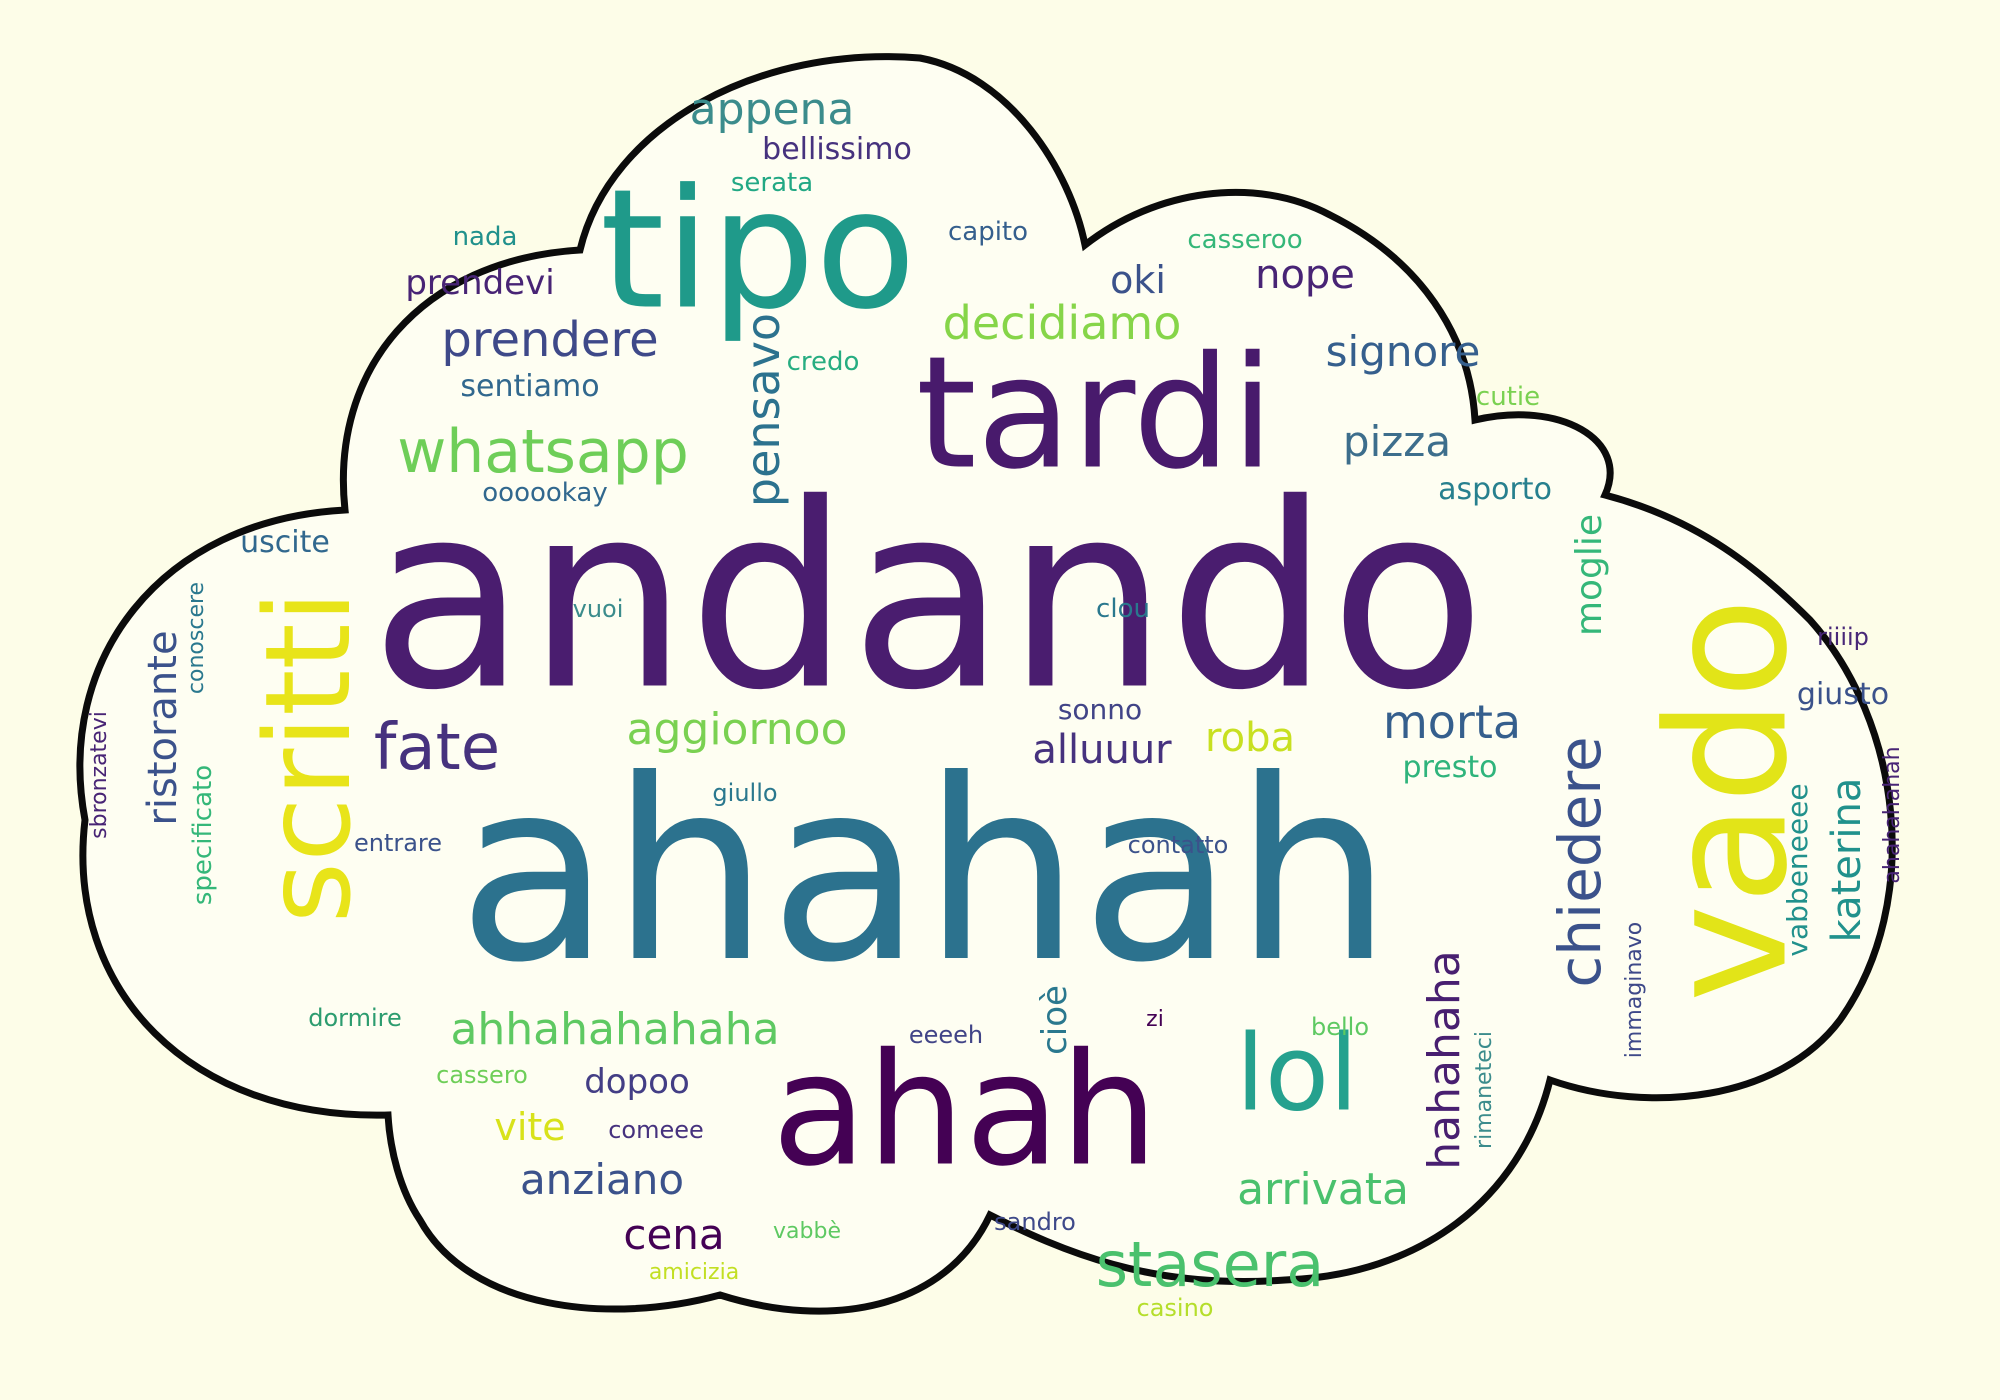 Image resolution: width=2000 pixels, height=1400 pixels. What do you see at coordinates (1062, 323) in the screenshot?
I see `word-decidiamo: decidiamo` at bounding box center [1062, 323].